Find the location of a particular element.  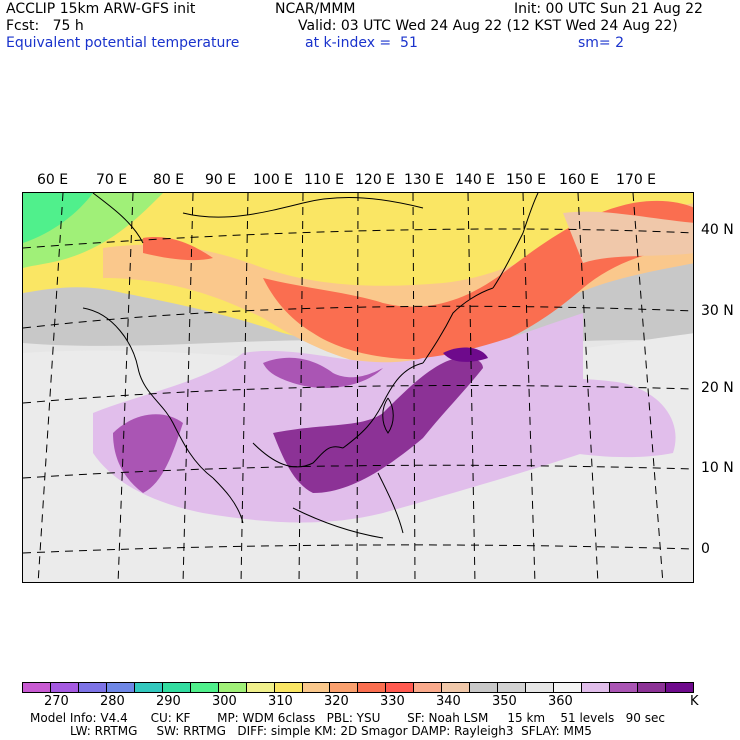

colorbar-tick: 330 is located at coordinates (392, 701).